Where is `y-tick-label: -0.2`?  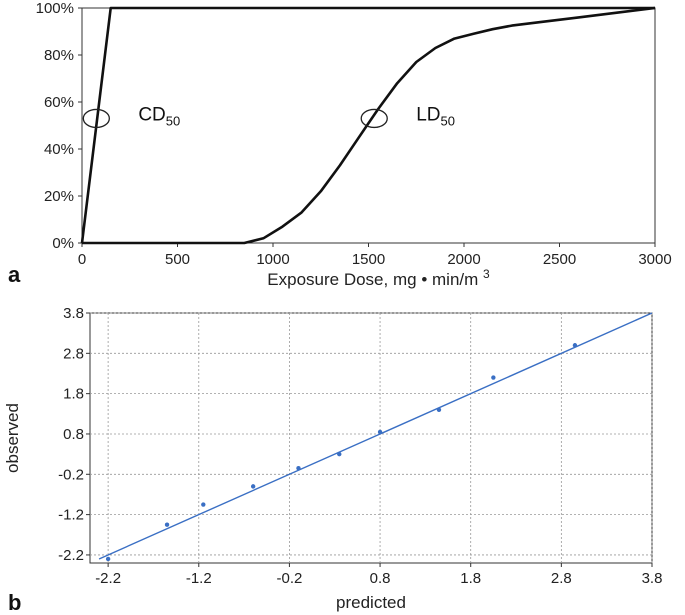 y-tick-label: -0.2 is located at coordinates (71, 474).